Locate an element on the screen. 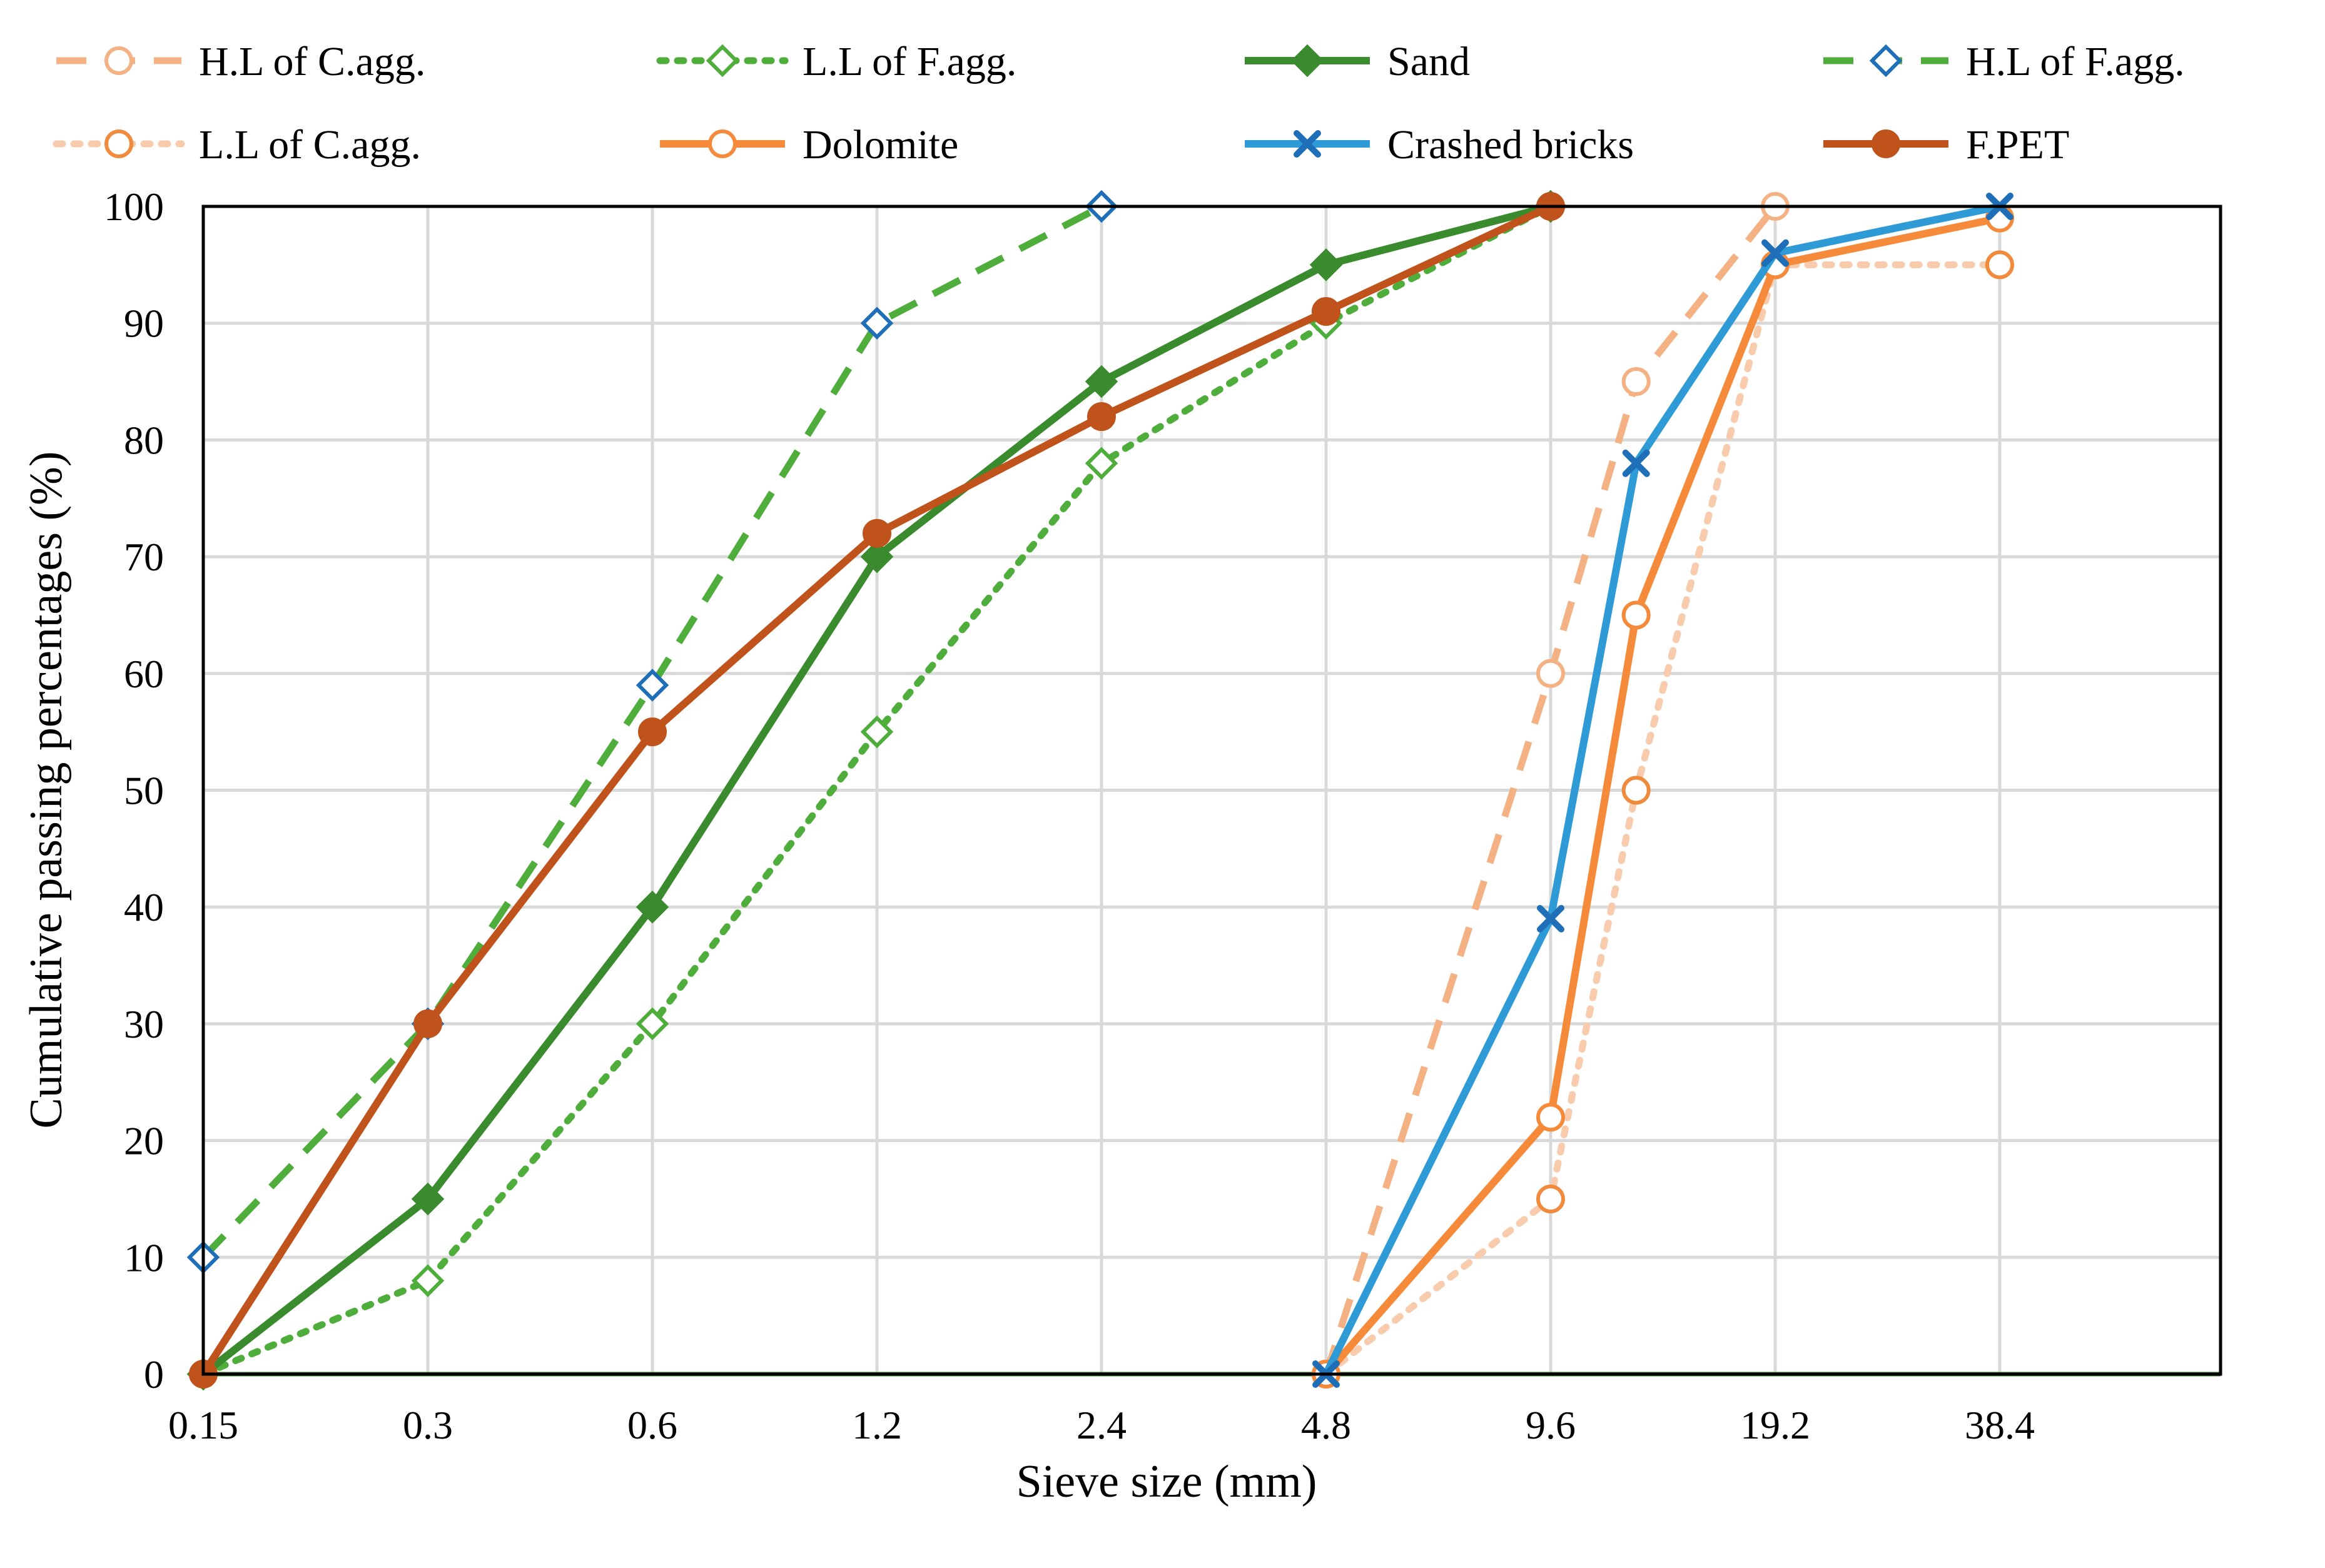 The height and width of the screenshot is (1568, 2325). y-tick-label: 70 is located at coordinates (144, 557).